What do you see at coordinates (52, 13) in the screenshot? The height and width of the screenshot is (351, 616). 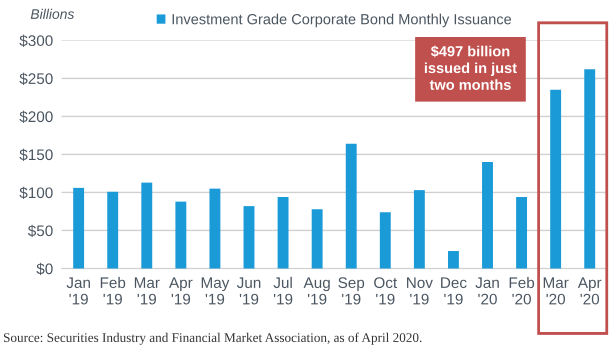 I see `y-axis-title: Billions` at bounding box center [52, 13].